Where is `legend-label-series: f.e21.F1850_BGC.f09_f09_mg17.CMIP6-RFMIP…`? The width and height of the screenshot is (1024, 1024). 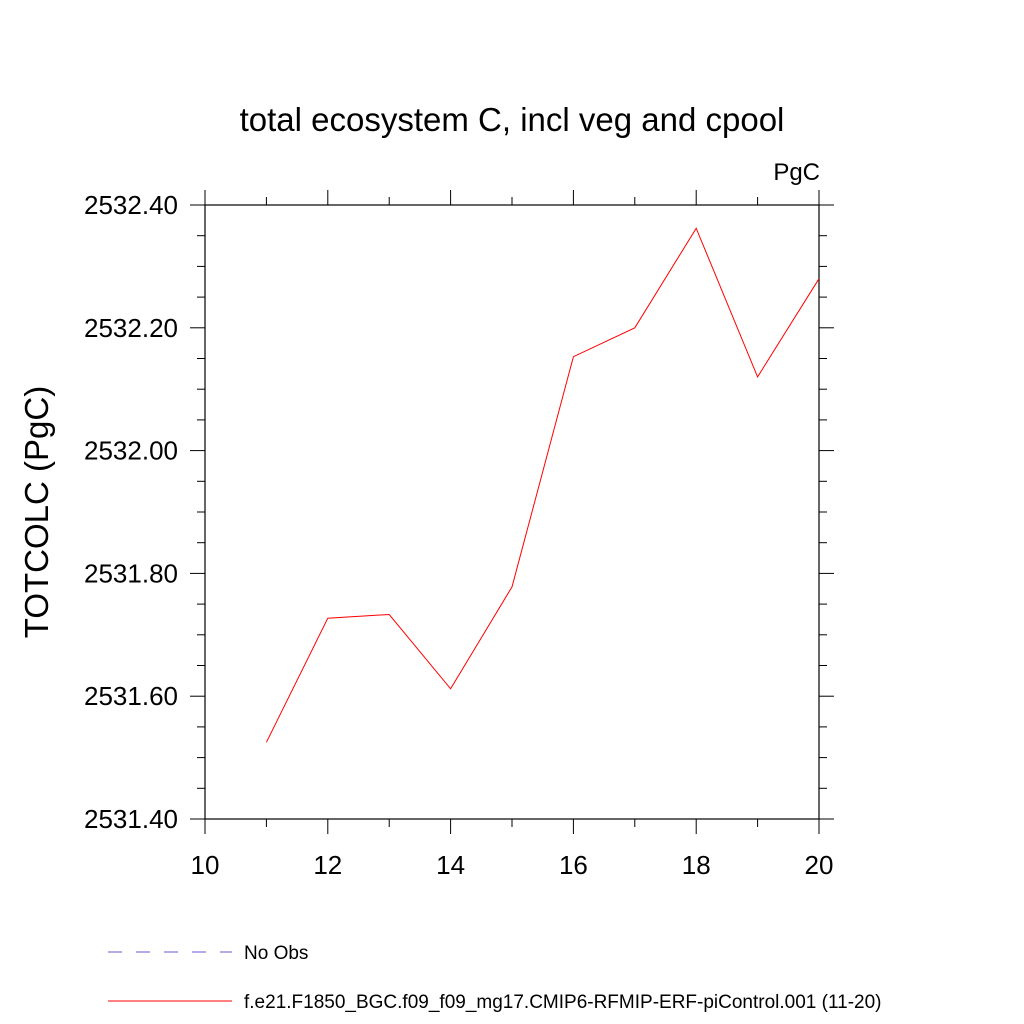
legend-label-series: f.e21.F1850_BGC.f09_f09_mg17.CMIP6-RFMIP… is located at coordinates (562, 1002).